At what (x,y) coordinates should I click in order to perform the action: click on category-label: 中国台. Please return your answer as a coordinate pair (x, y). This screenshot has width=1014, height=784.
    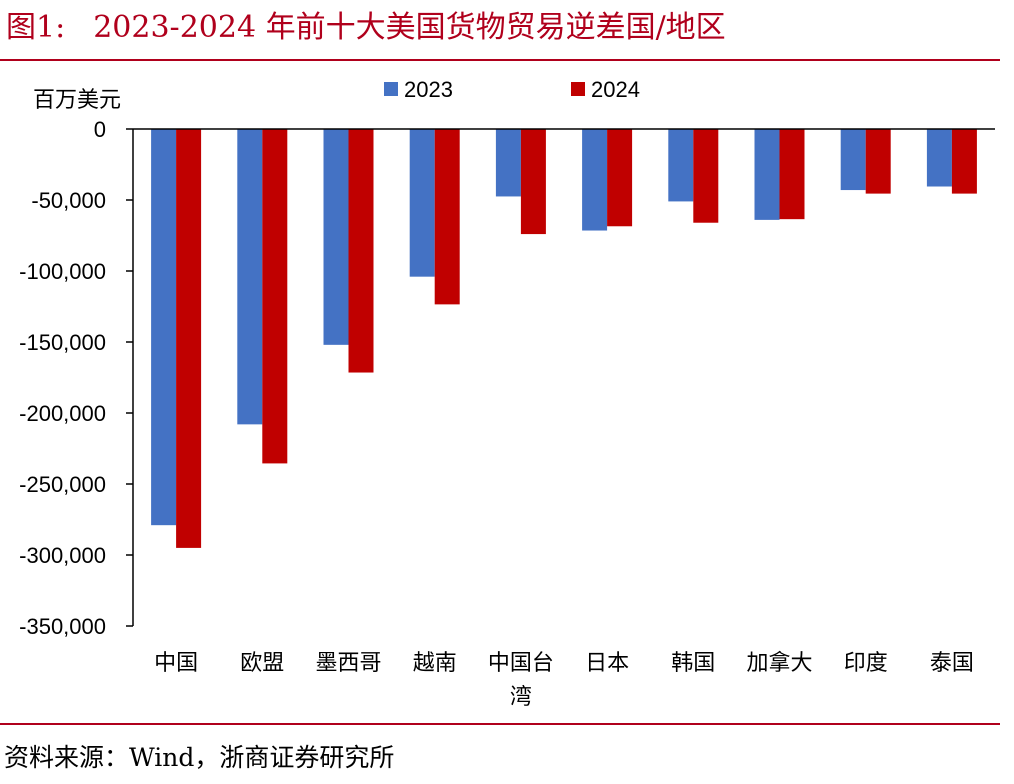
    Looking at the image, I should click on (521, 663).